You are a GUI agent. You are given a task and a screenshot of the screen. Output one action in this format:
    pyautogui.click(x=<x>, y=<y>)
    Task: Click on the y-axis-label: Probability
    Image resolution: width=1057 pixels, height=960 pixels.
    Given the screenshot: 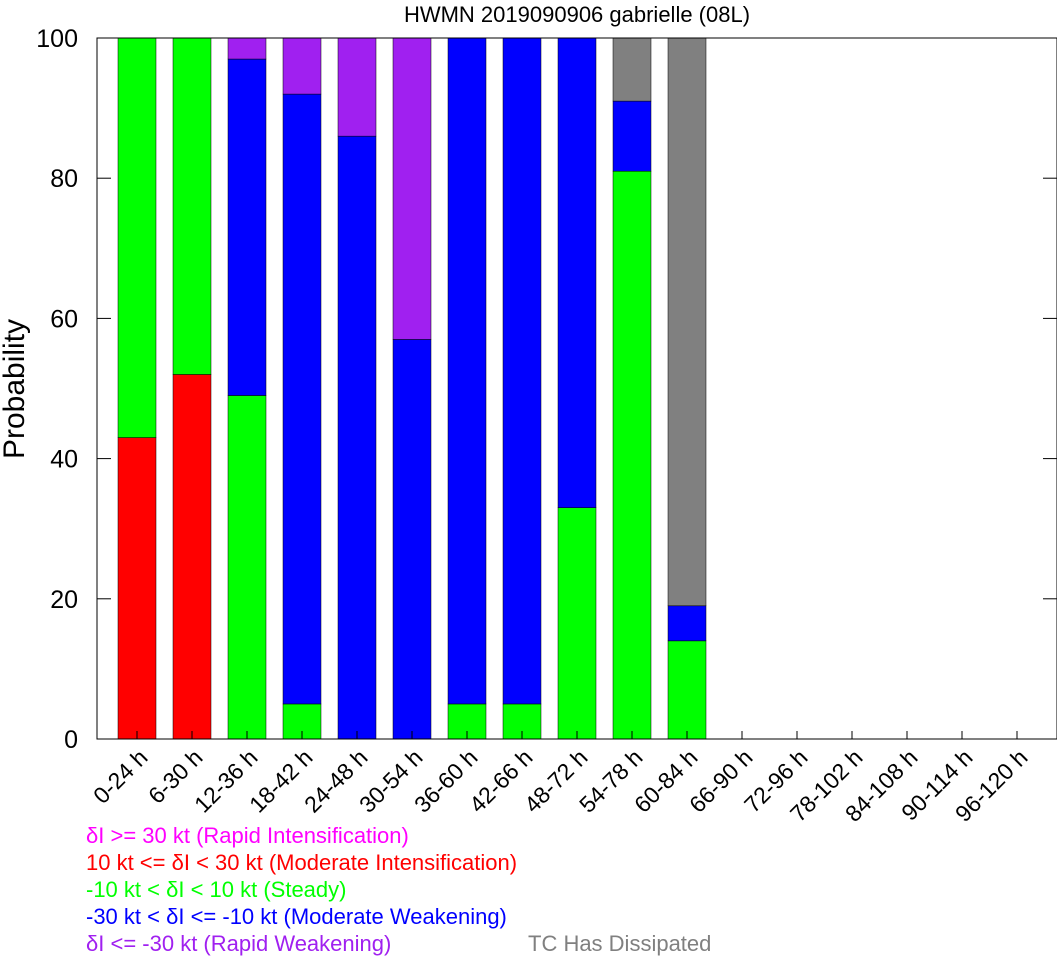 What is the action you would take?
    pyautogui.click(x=15, y=389)
    